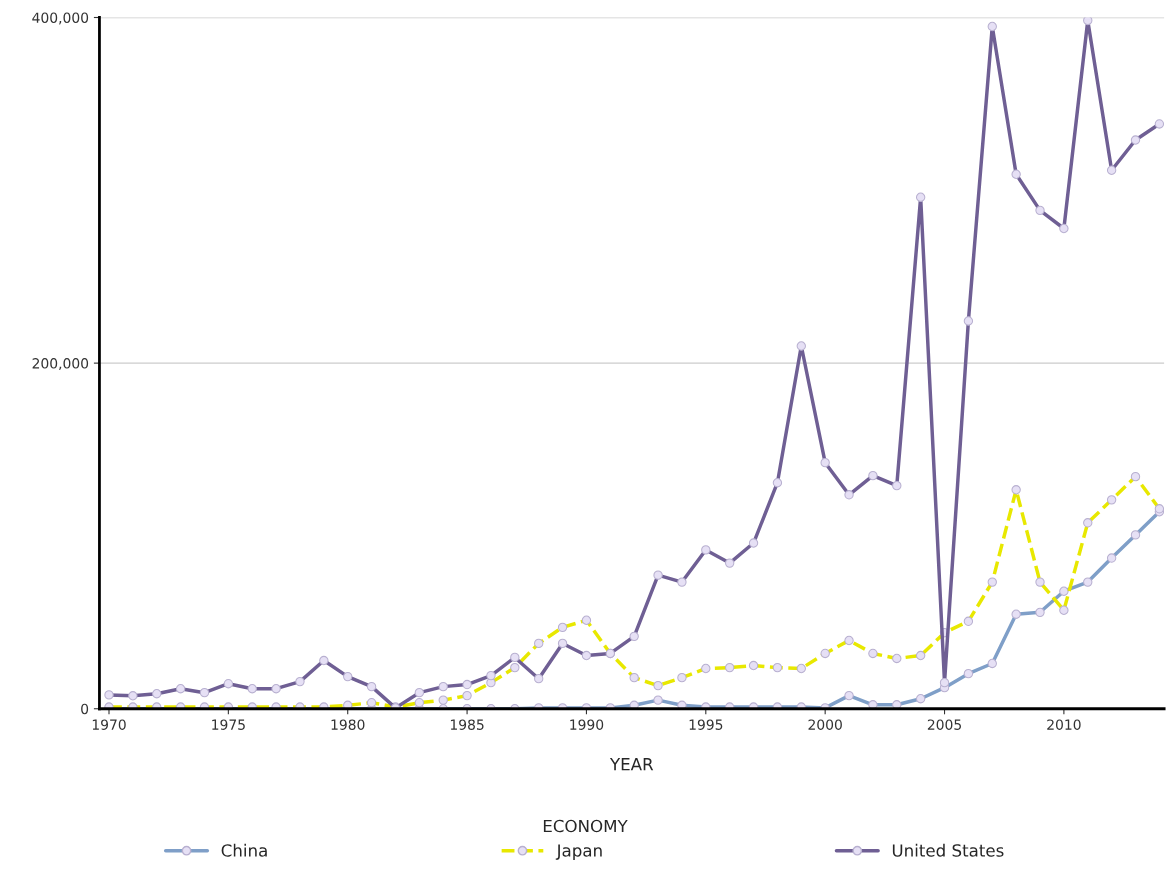 The height and width of the screenshot is (875, 1170). Describe the element at coordinates (631, 764) in the screenshot. I see `x-axis-title: YEAR` at that location.